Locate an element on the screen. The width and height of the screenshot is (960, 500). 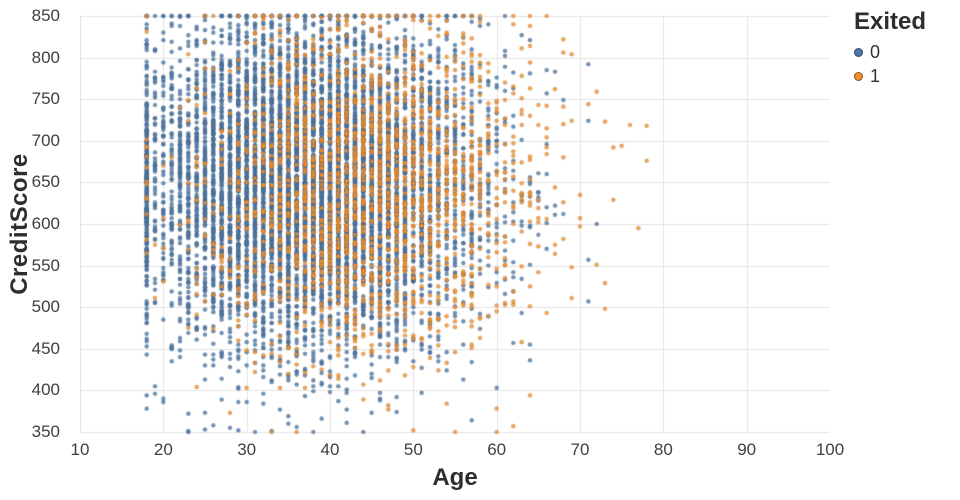
x-tick-label: 20 is located at coordinates (163, 449).